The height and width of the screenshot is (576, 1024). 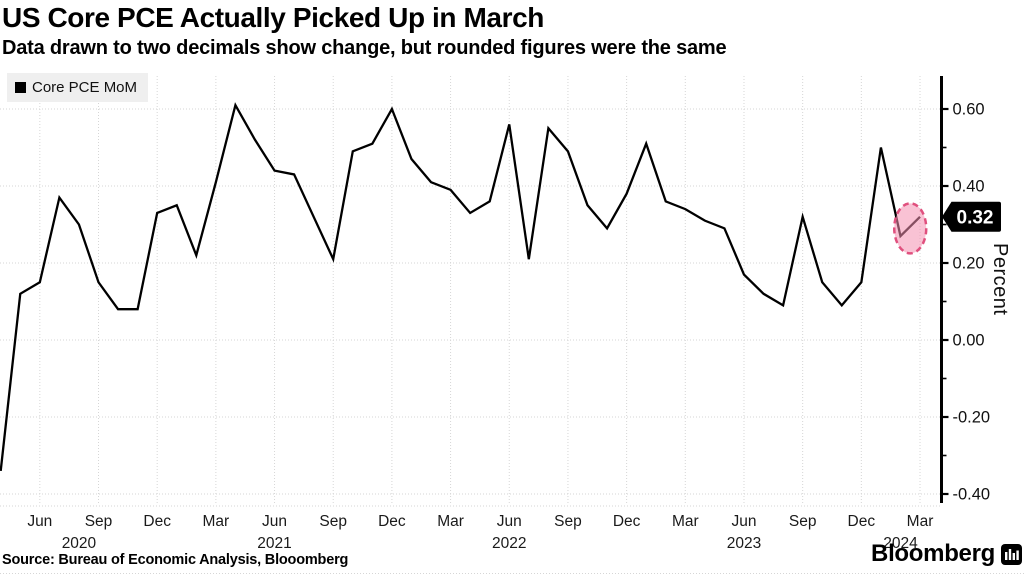 What do you see at coordinates (20, 87) in the screenshot?
I see `series-marker-icon` at bounding box center [20, 87].